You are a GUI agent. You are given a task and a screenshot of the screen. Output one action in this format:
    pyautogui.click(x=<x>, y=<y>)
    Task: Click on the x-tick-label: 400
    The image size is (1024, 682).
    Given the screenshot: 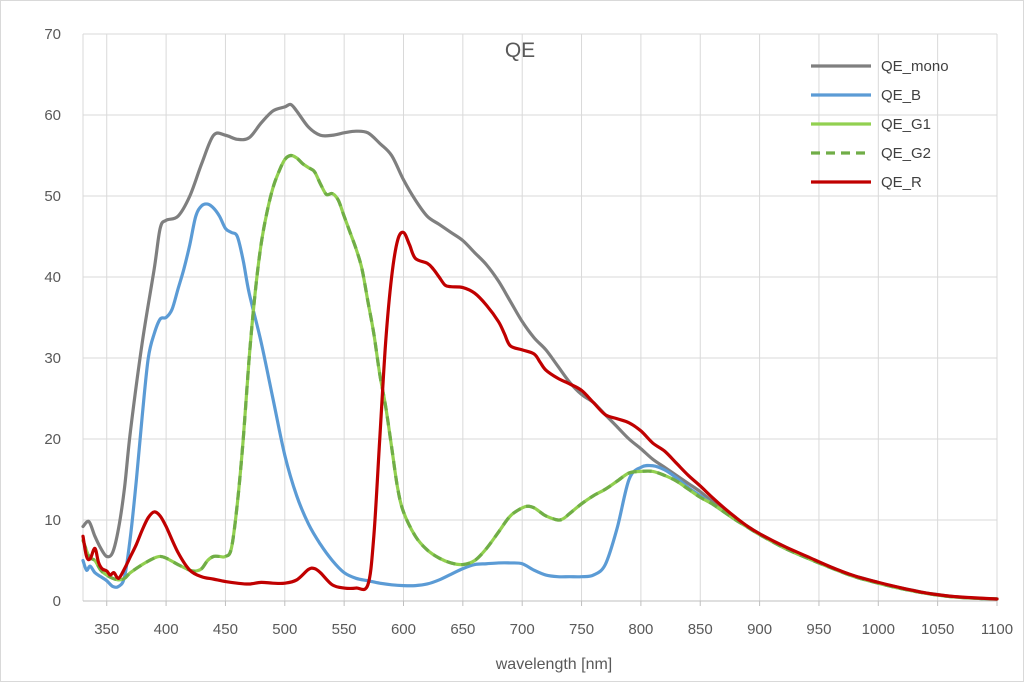 What is the action you would take?
    pyautogui.click(x=166, y=629)
    